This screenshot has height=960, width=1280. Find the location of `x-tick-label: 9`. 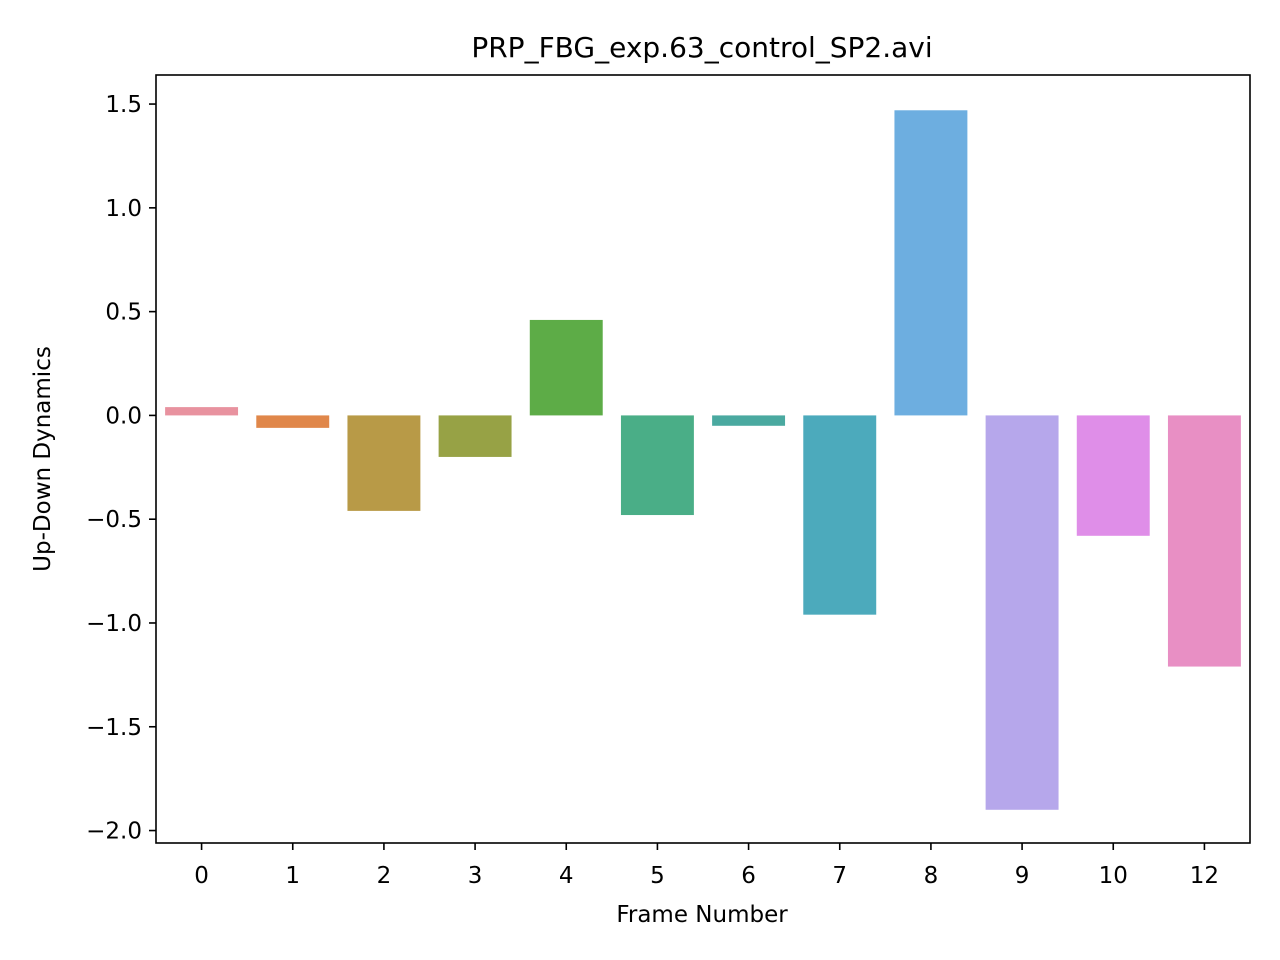

x-tick-label: 9 is located at coordinates (1022, 876).